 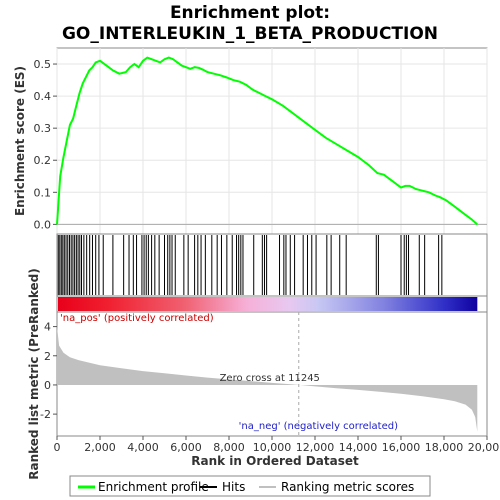 What do you see at coordinates (250, 265) in the screenshot?
I see `hit-markers` at bounding box center [250, 265].